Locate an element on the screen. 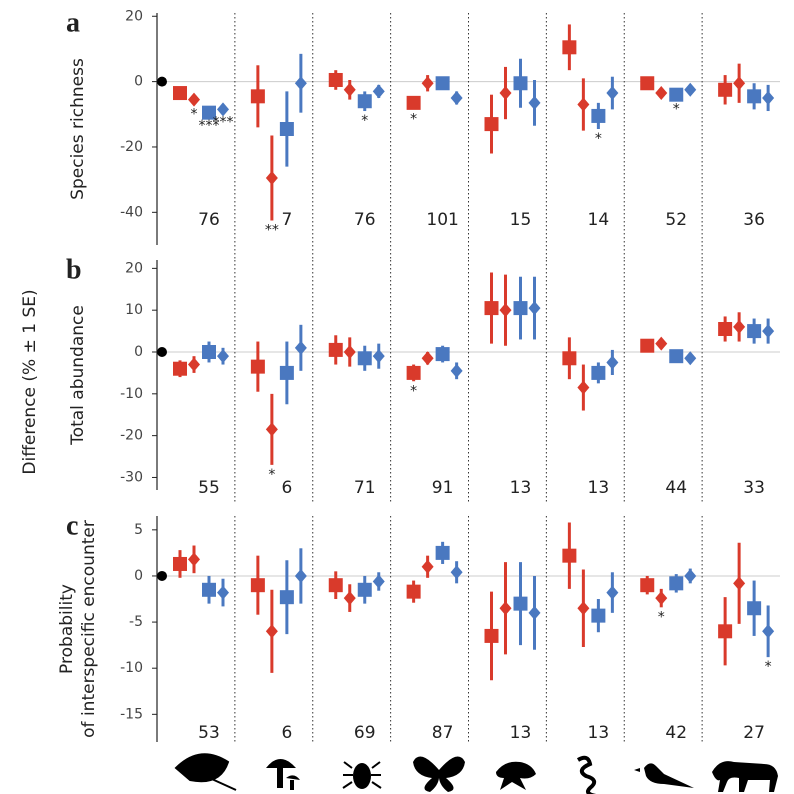 This screenshot has width=794, height=794. y-tick-label: 20 is located at coordinates (134, 268).